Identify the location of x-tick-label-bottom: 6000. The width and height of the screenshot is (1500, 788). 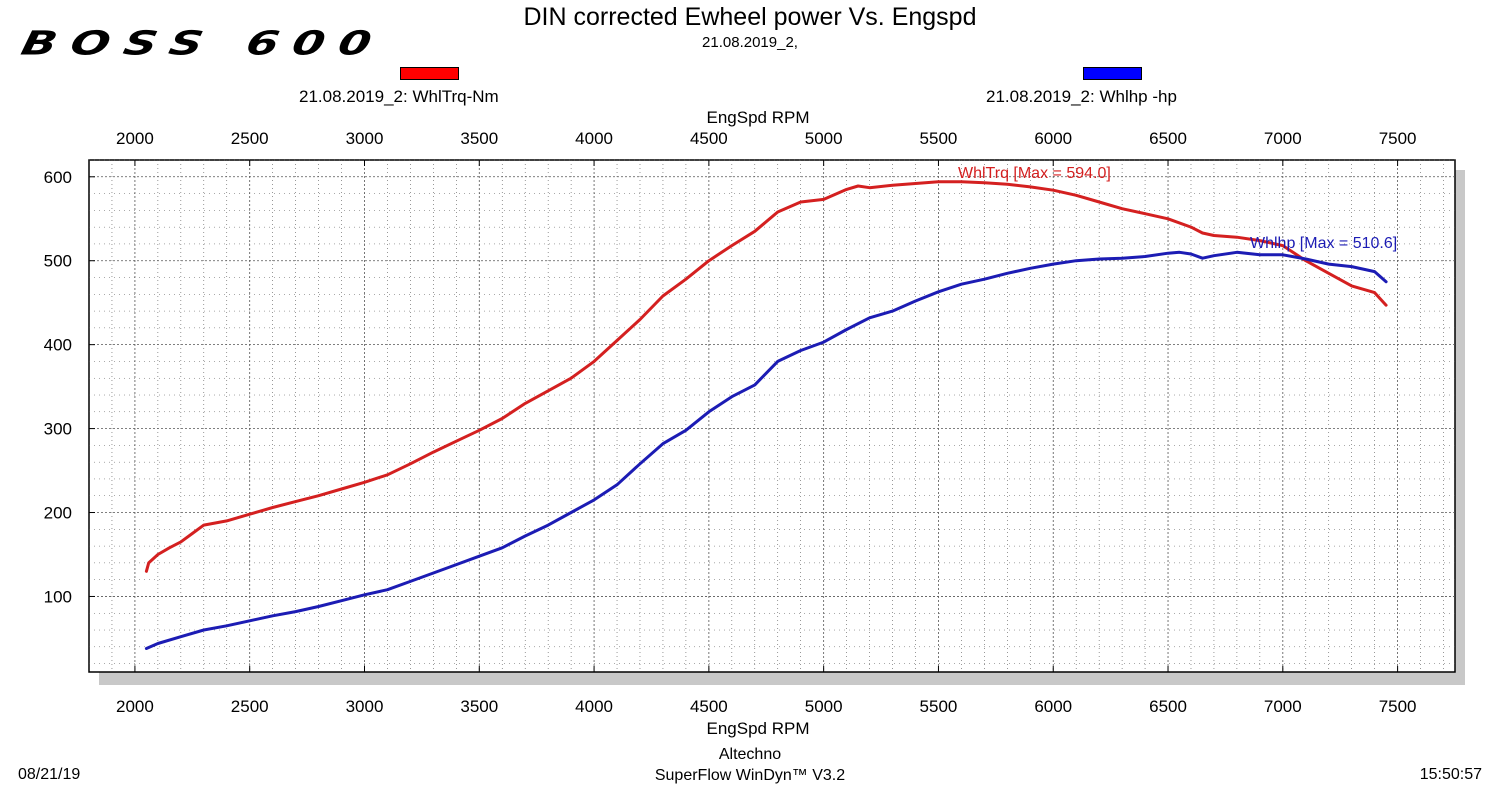
(1053, 706).